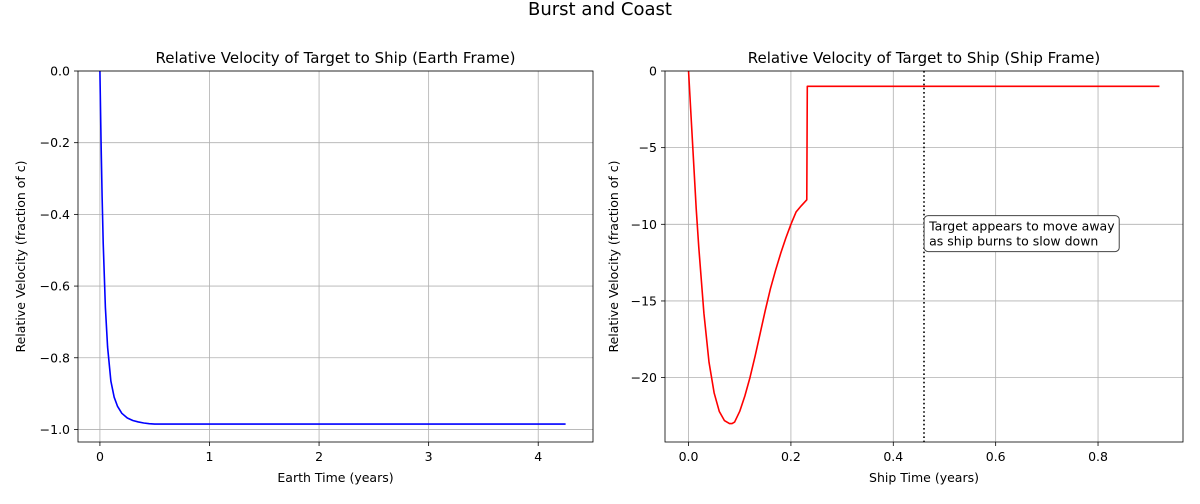  I want to click on earth-frame-xtick-label-0: 0, so click(100, 456).